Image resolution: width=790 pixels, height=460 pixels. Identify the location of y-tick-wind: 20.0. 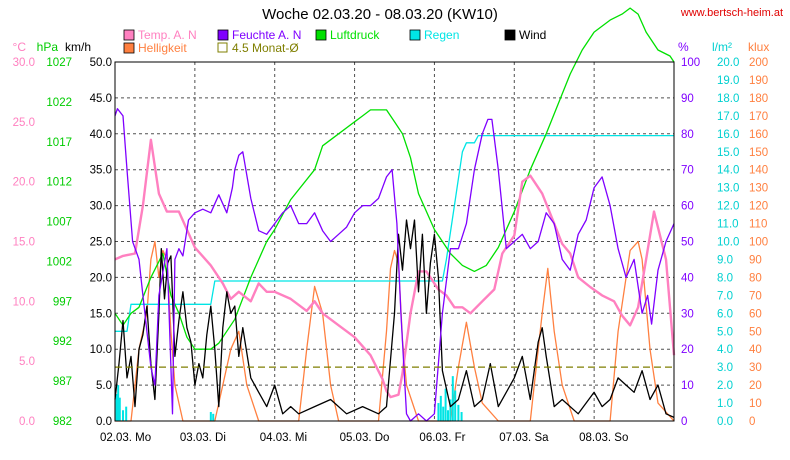
(101, 278).